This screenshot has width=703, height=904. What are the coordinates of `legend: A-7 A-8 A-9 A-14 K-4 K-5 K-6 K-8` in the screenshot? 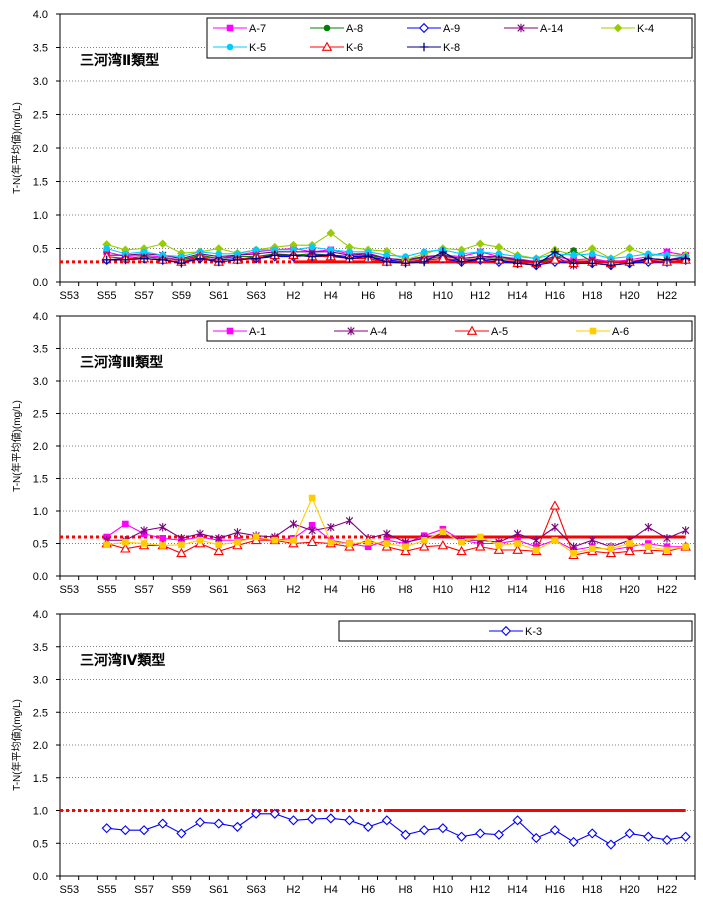 It's located at (449, 38).